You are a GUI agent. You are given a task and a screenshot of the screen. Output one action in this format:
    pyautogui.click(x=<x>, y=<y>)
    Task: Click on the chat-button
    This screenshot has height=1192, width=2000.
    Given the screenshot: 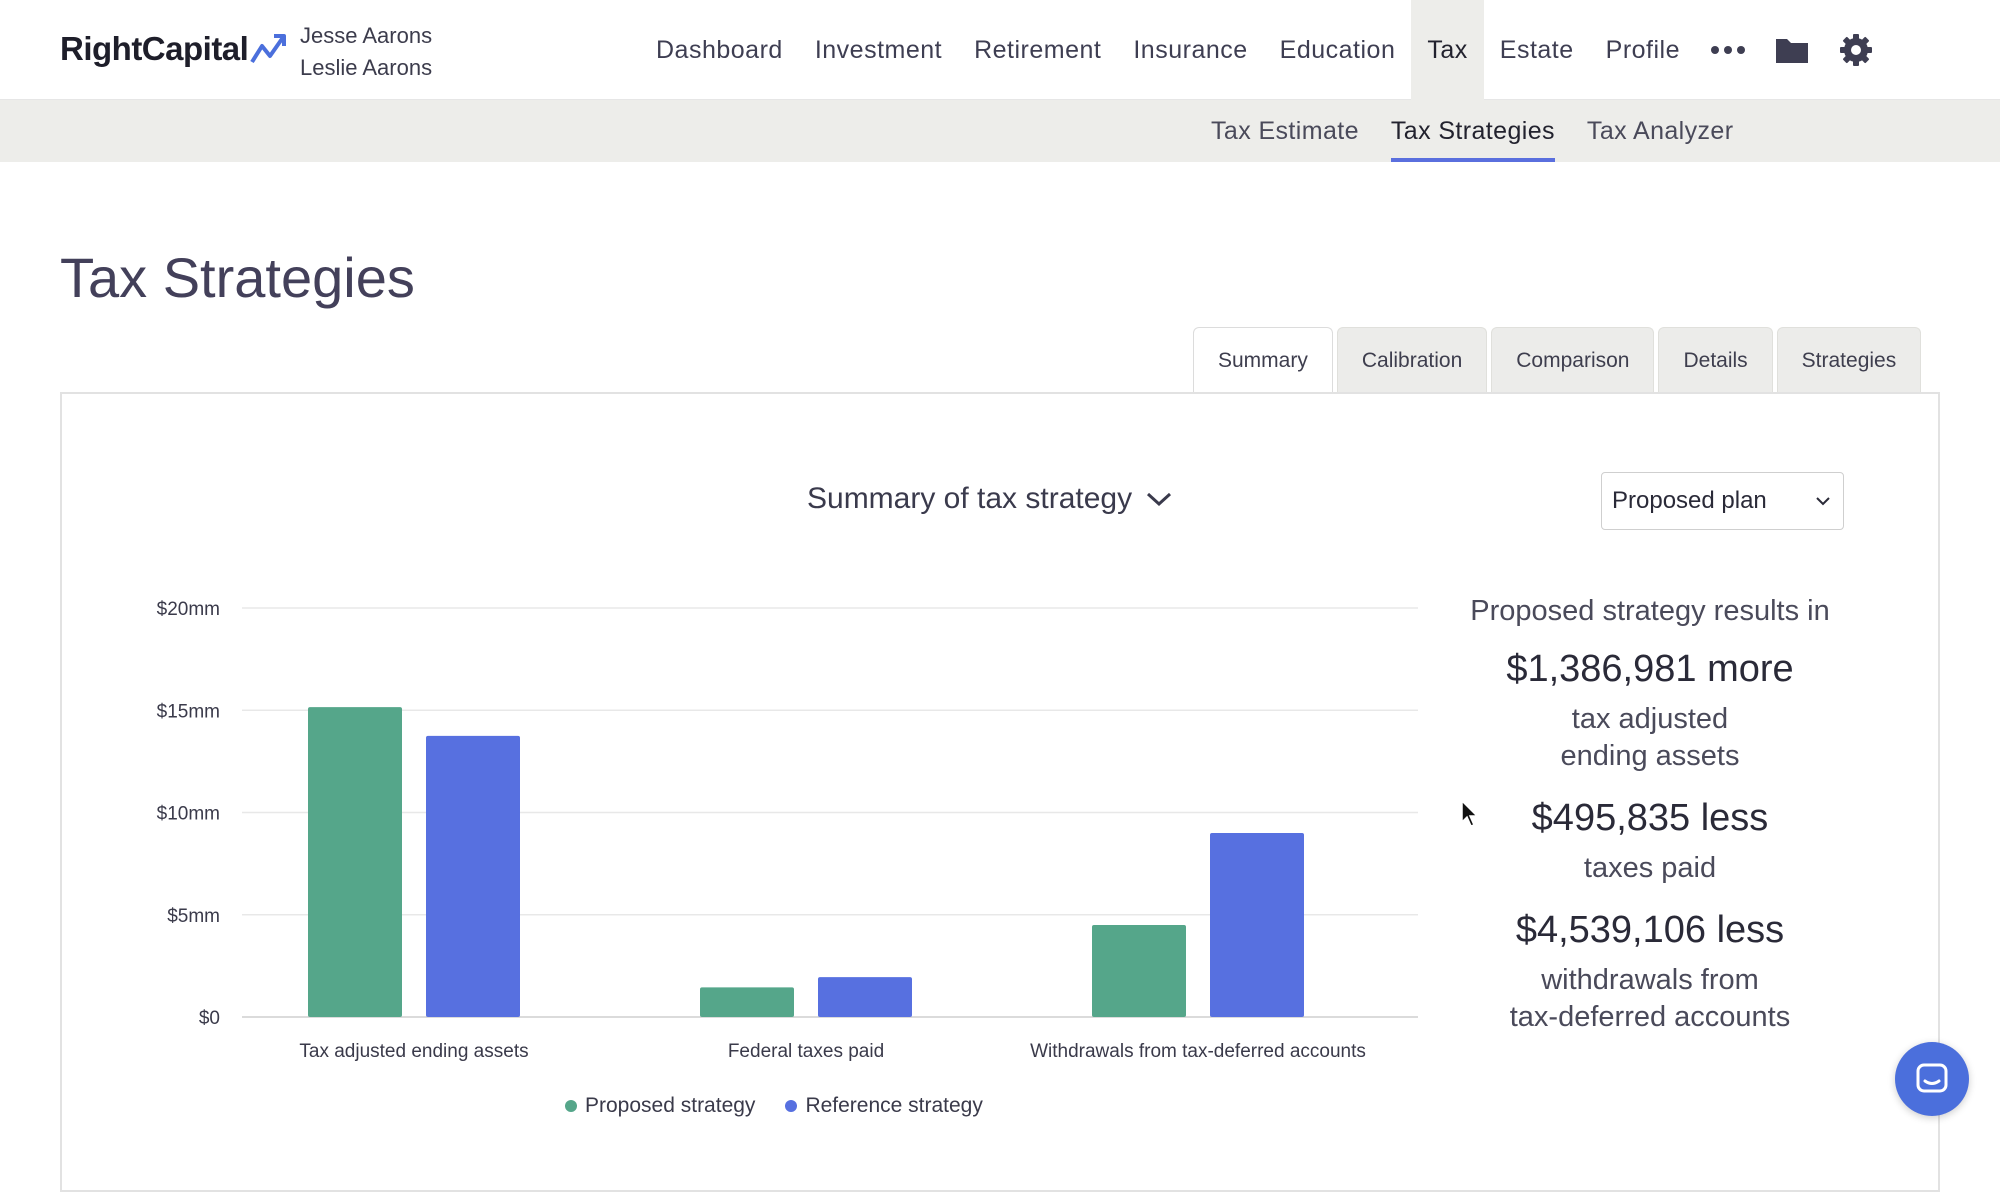 What is the action you would take?
    pyautogui.click(x=1932, y=1079)
    